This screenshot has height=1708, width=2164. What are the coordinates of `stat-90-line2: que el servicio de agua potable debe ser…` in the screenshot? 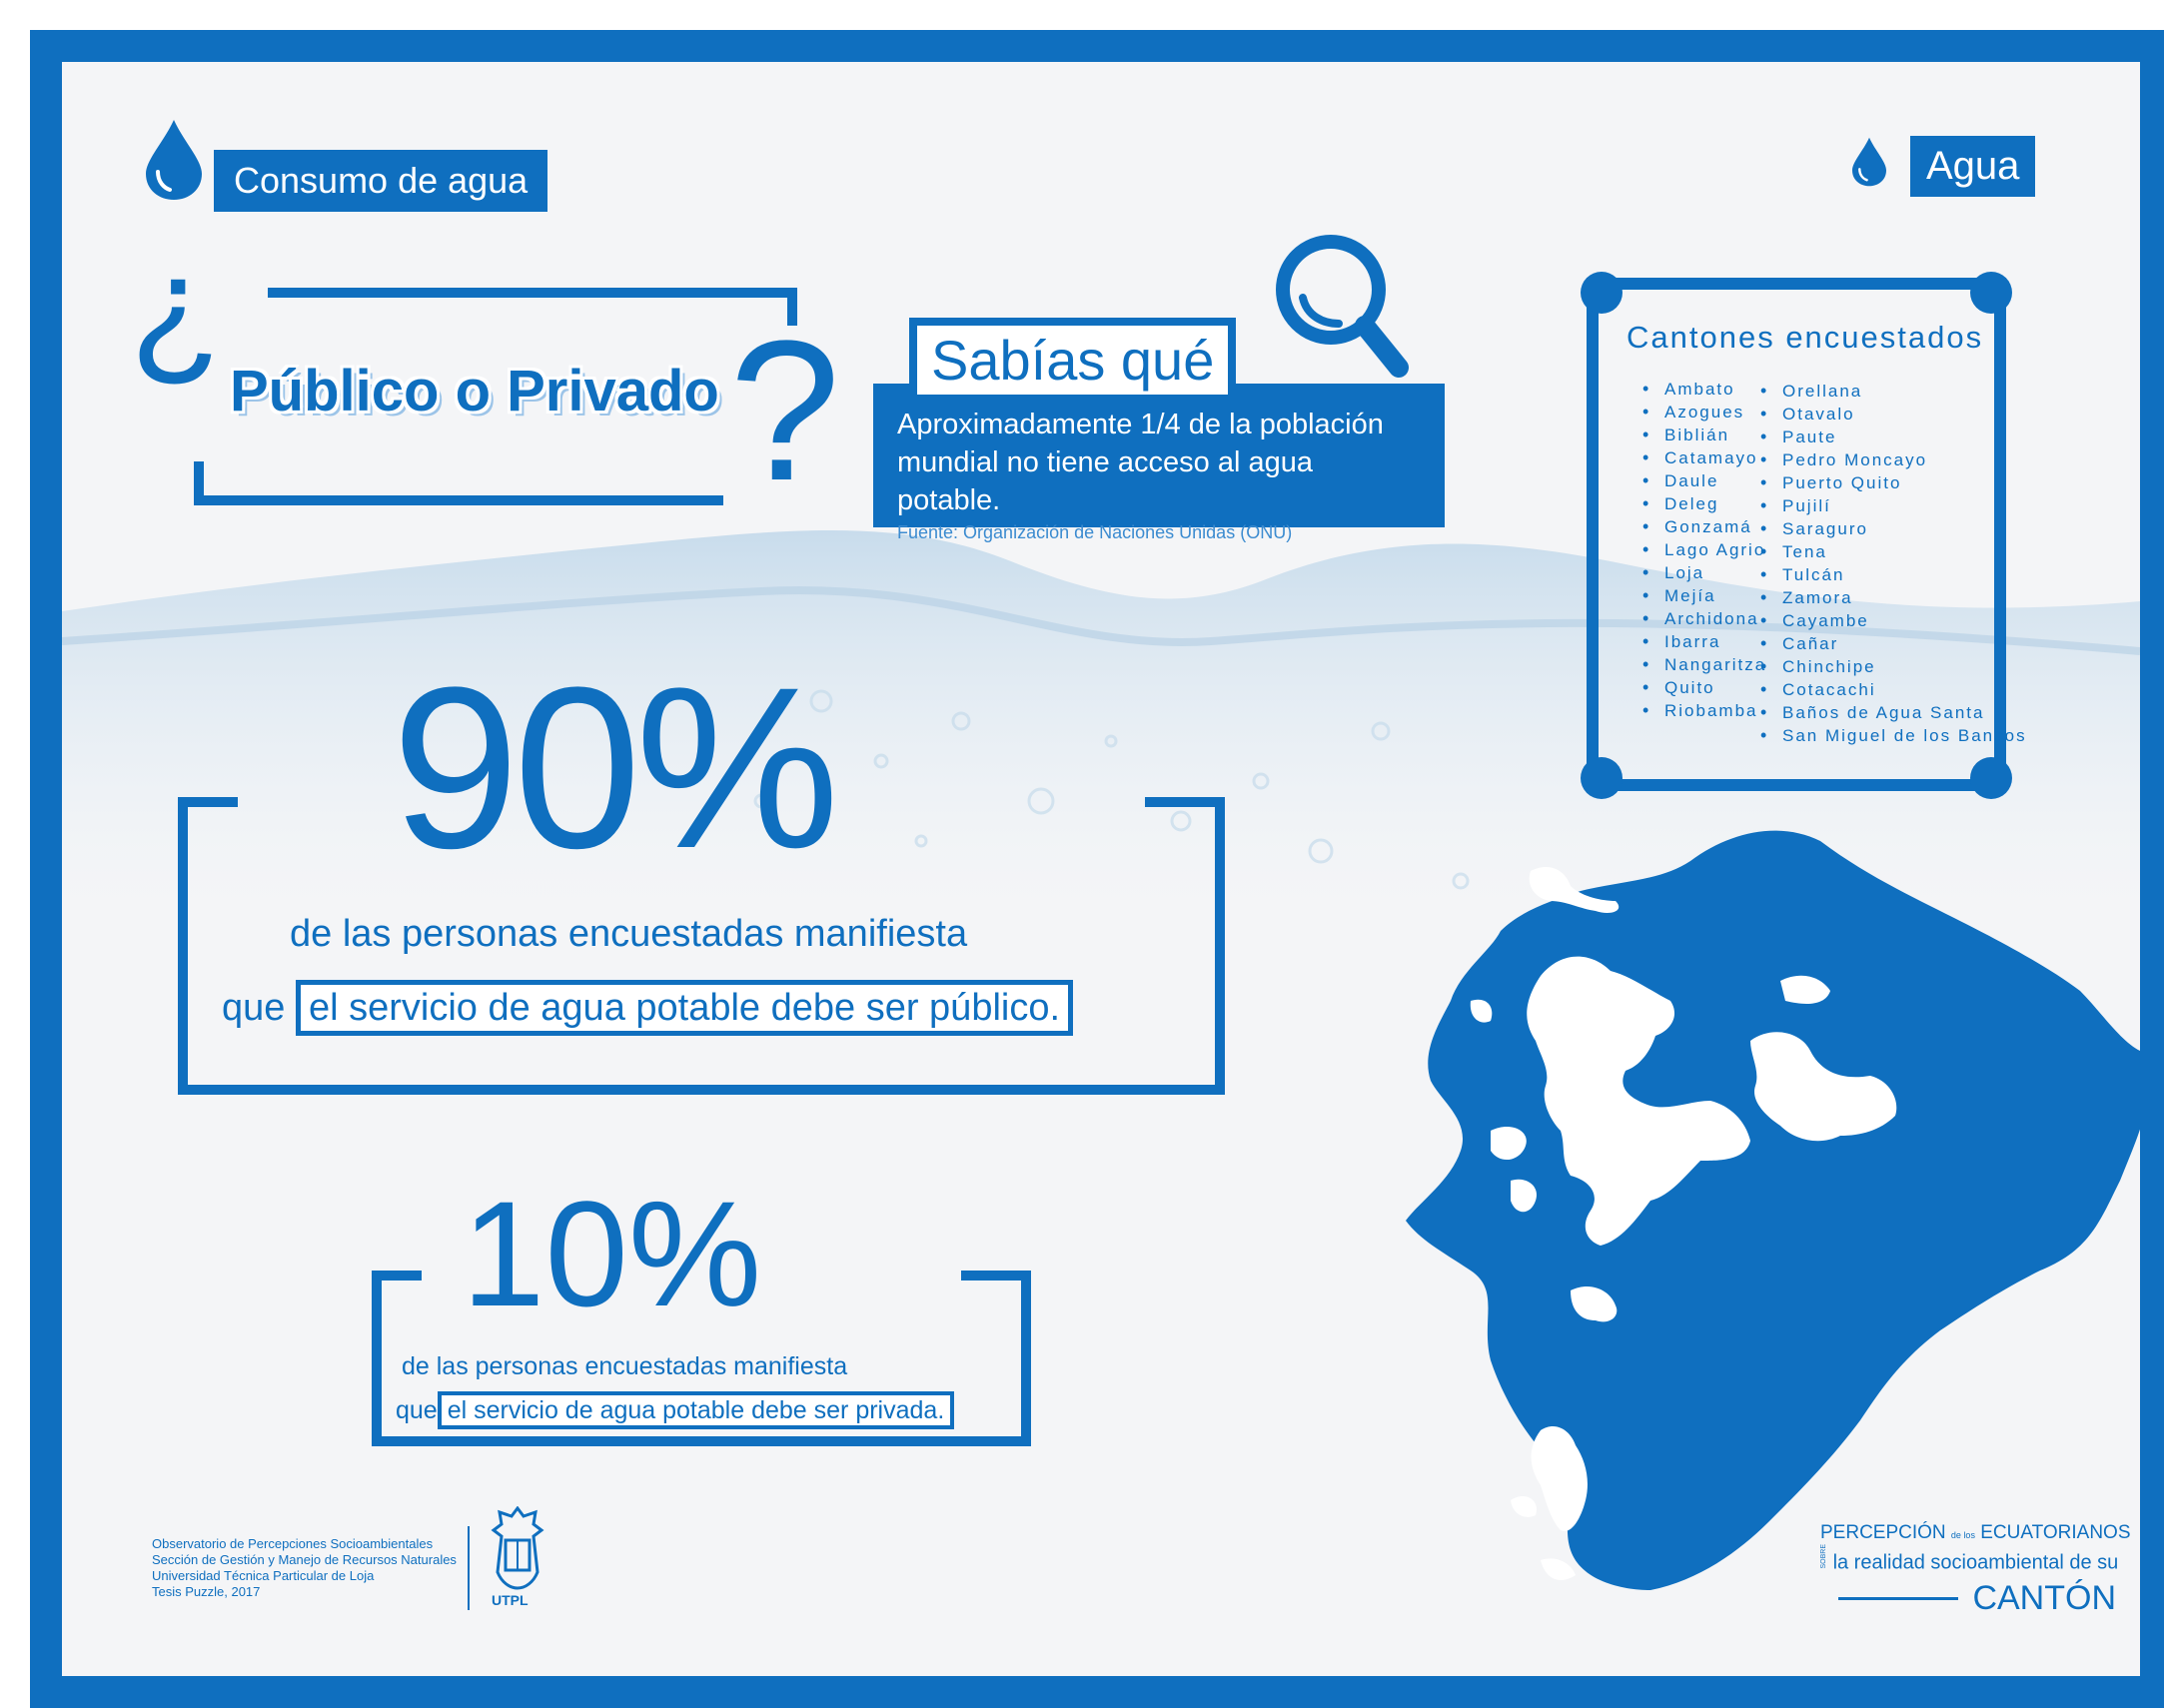 It's located at (648, 1008).